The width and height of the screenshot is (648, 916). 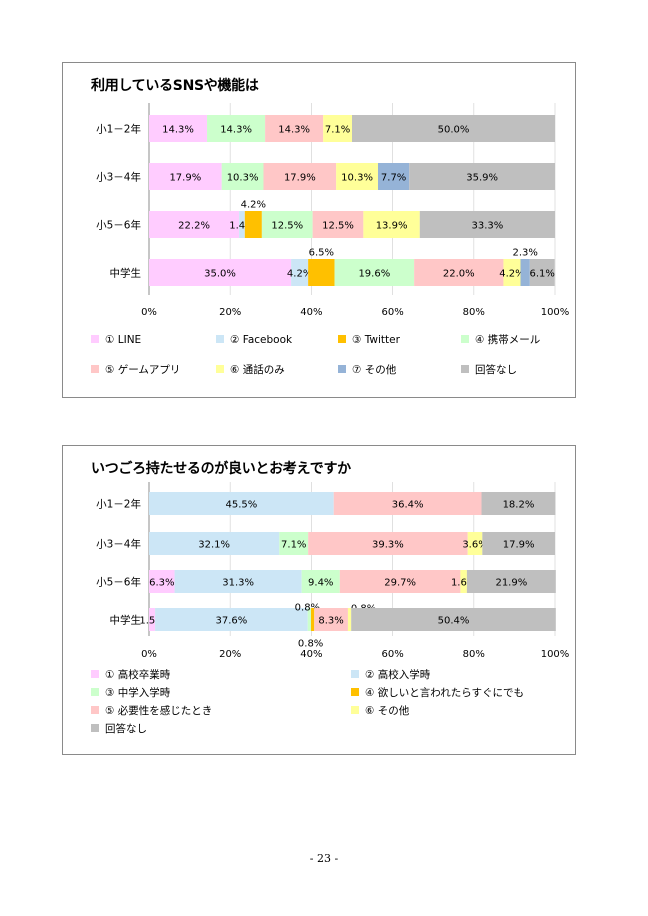 What do you see at coordinates (149, 312) in the screenshot?
I see `x-tick-label: 0%` at bounding box center [149, 312].